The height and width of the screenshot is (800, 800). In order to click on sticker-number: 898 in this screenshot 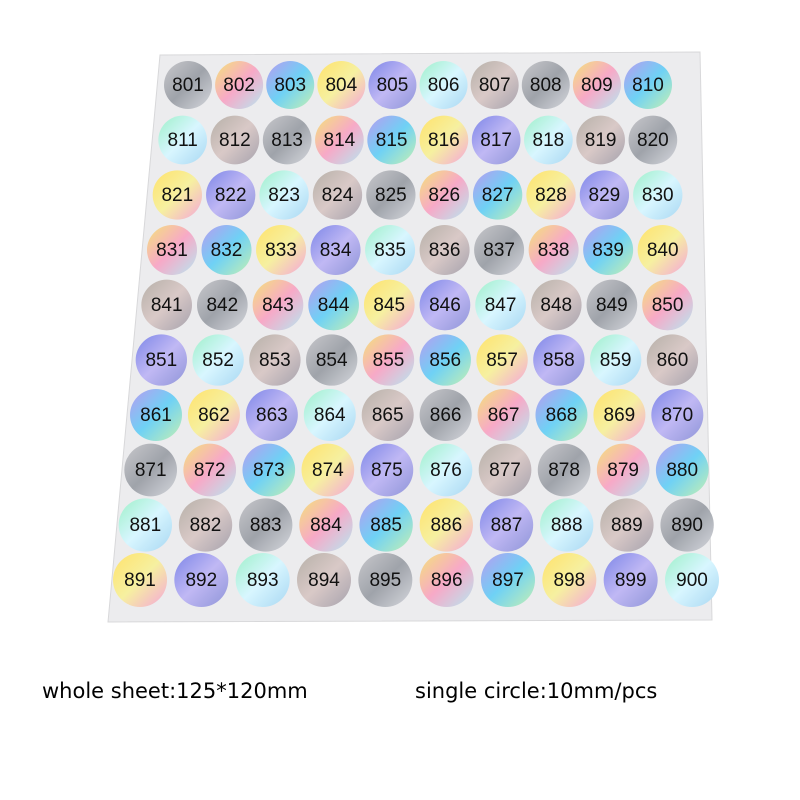, I will do `click(569, 580)`.